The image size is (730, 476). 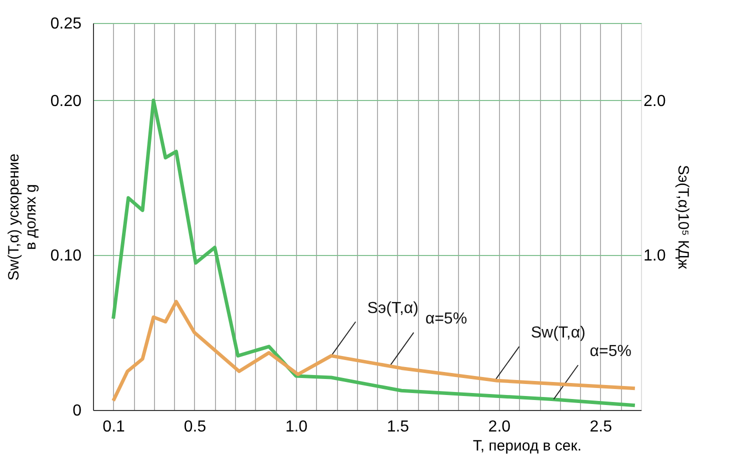 I want to click on x-tick-label: 0.5, so click(x=195, y=427).